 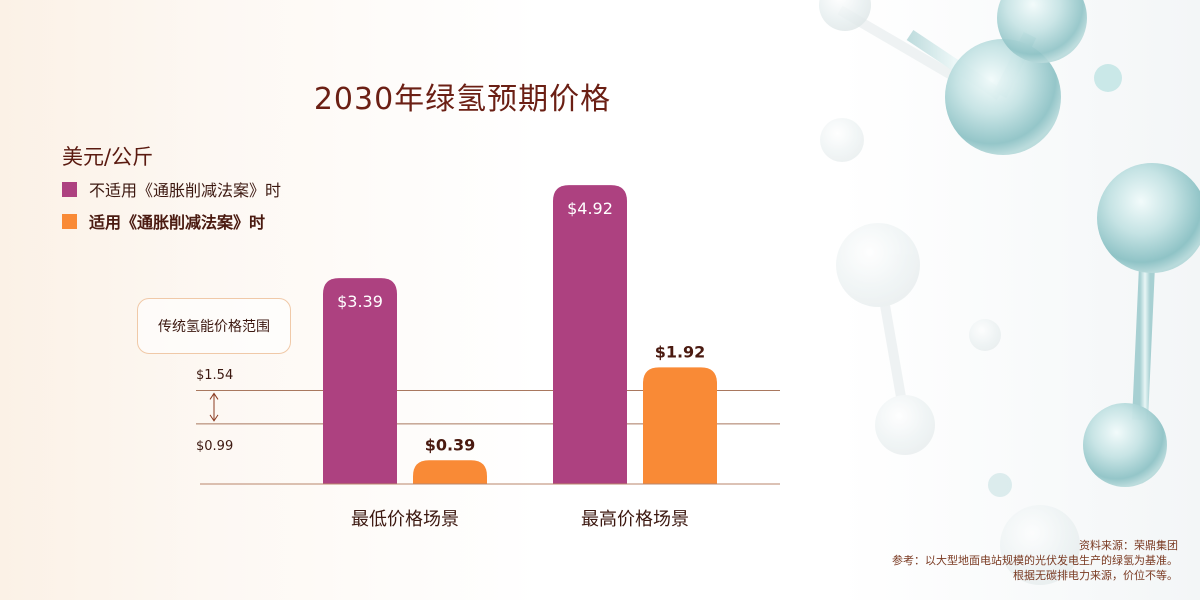 I want to click on reference-high-label: $1.54, so click(x=215, y=375).